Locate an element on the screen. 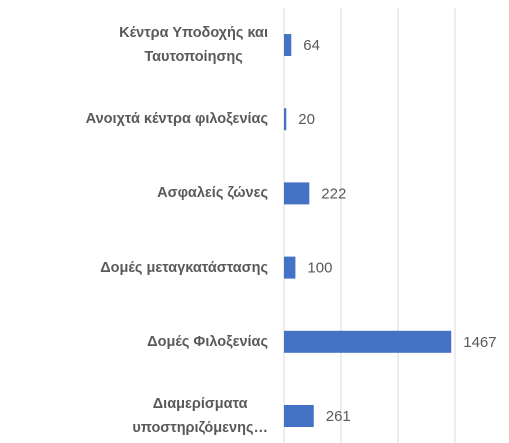 Image resolution: width=509 pixels, height=443 pixels. value-label: 261 is located at coordinates (338, 416).